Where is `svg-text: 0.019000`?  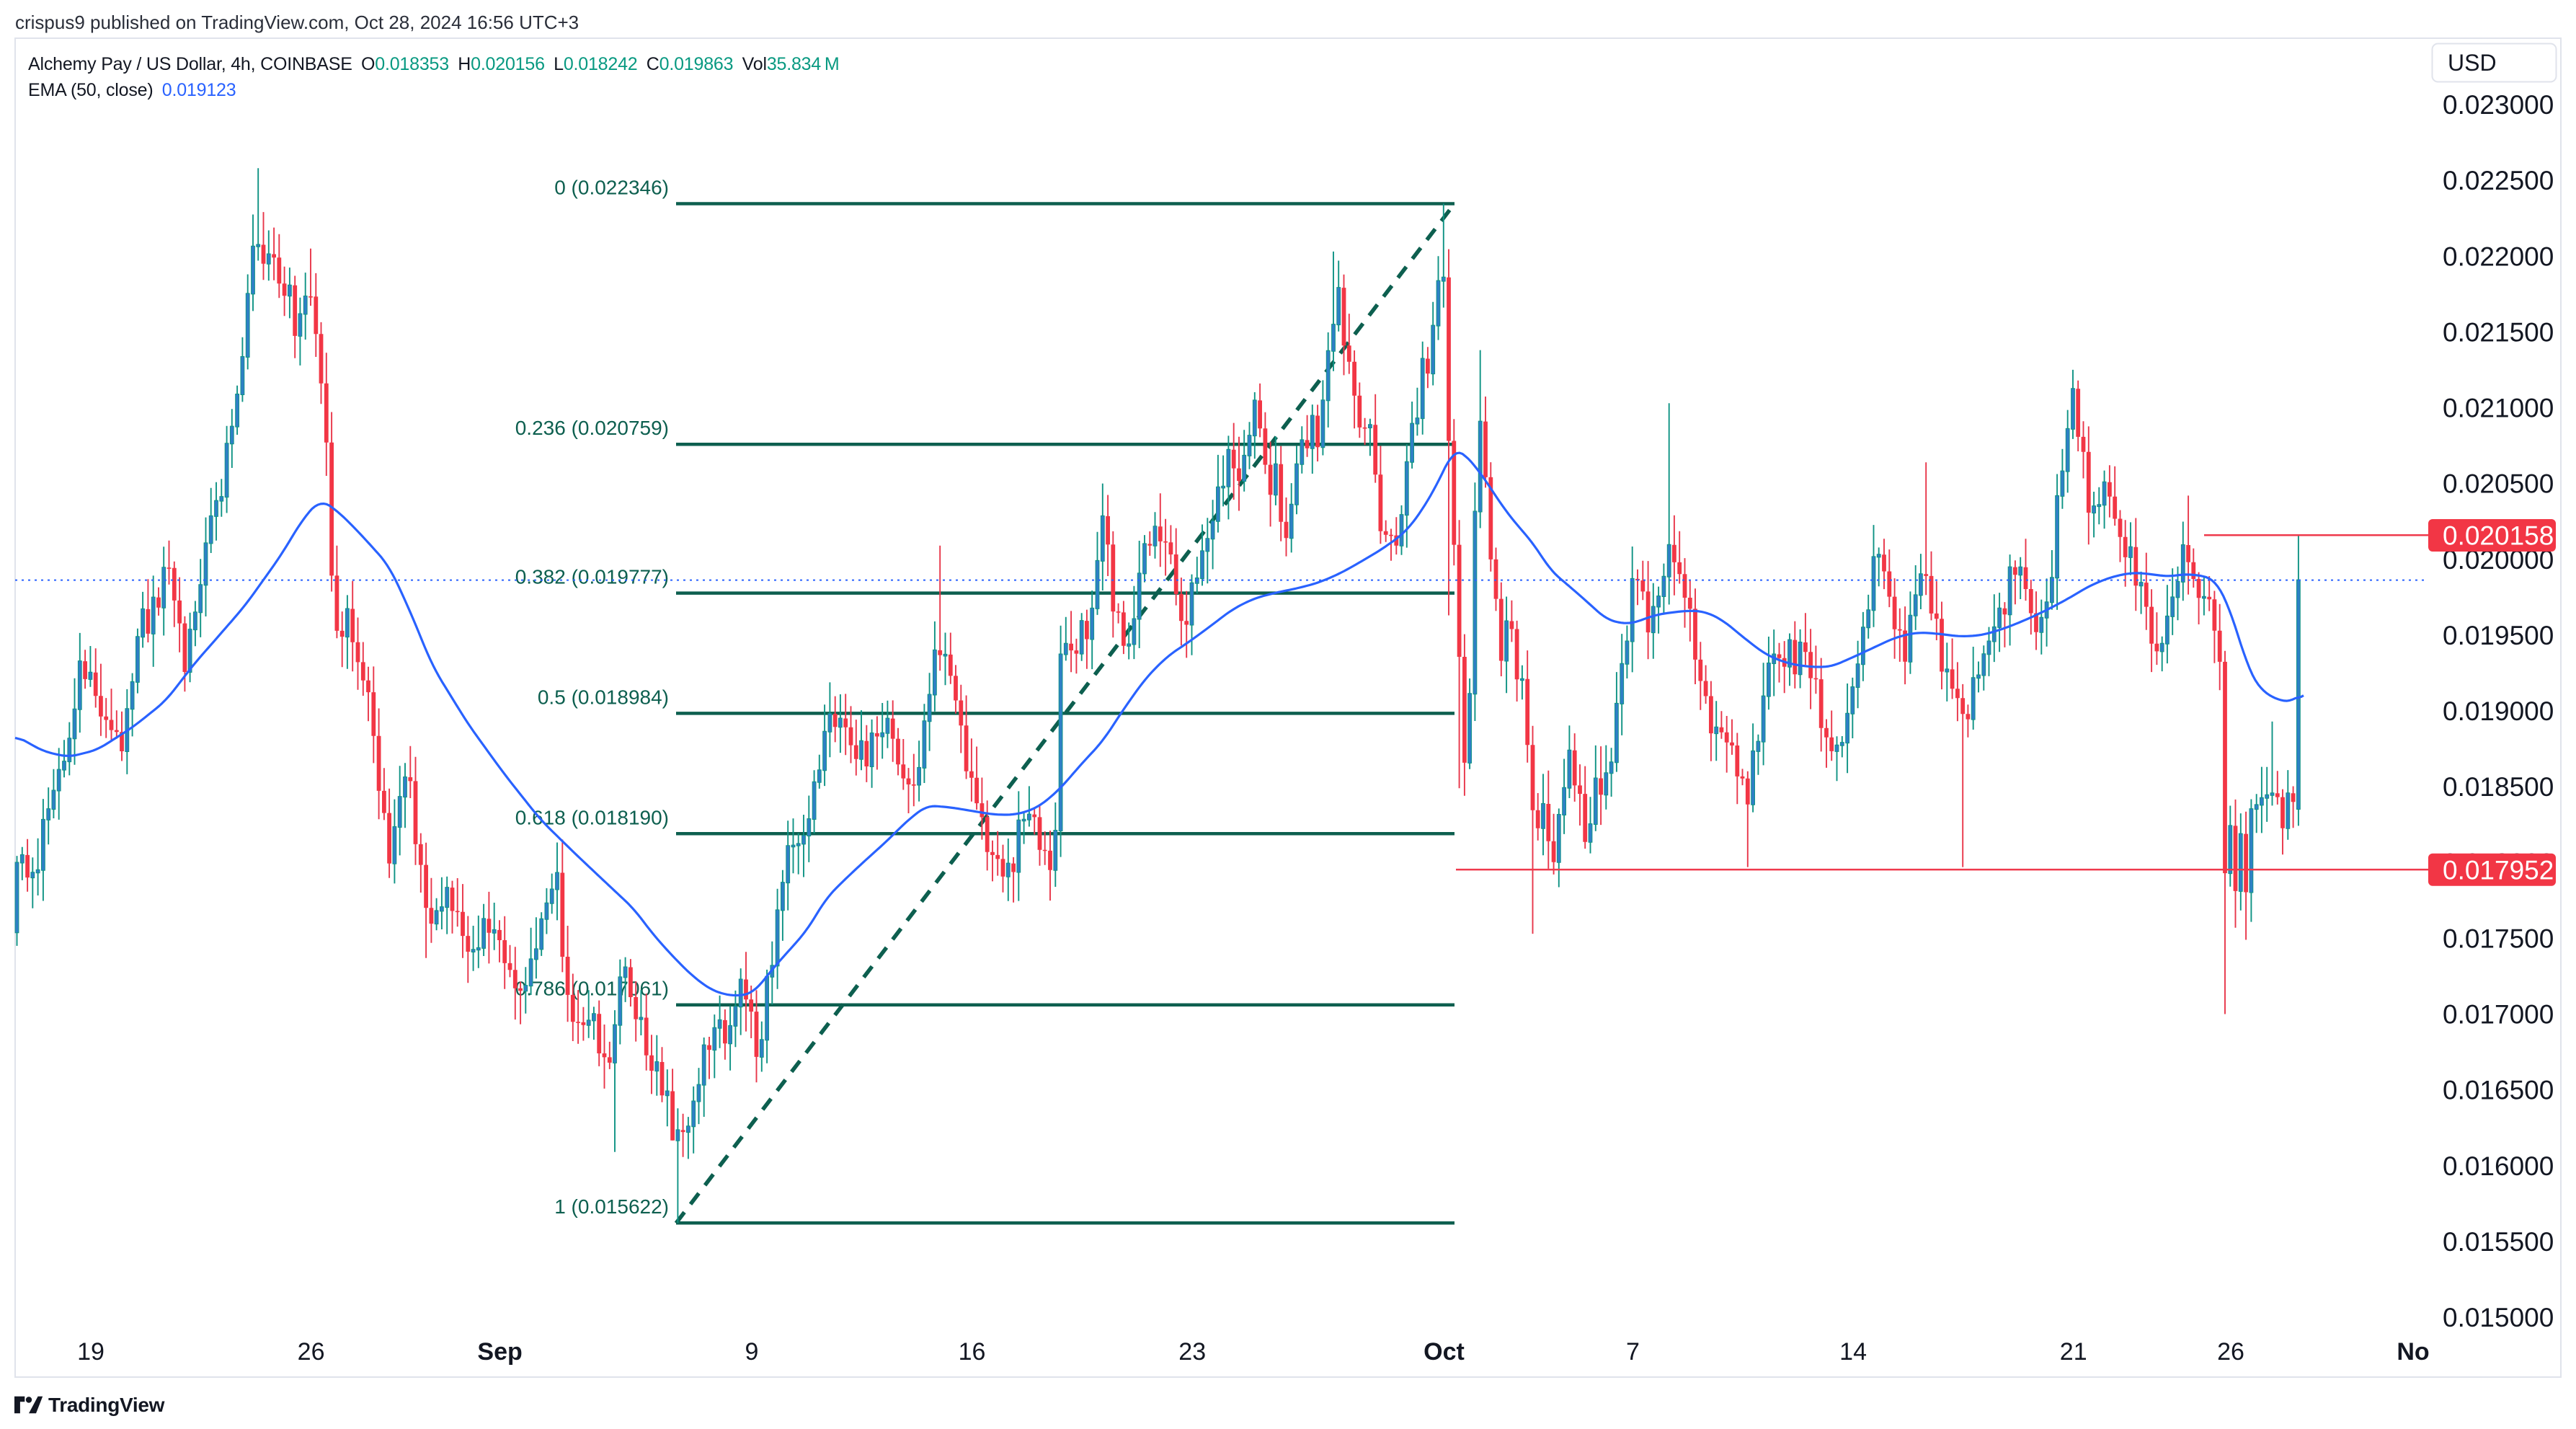 svg-text: 0.019000 is located at coordinates (2498, 711).